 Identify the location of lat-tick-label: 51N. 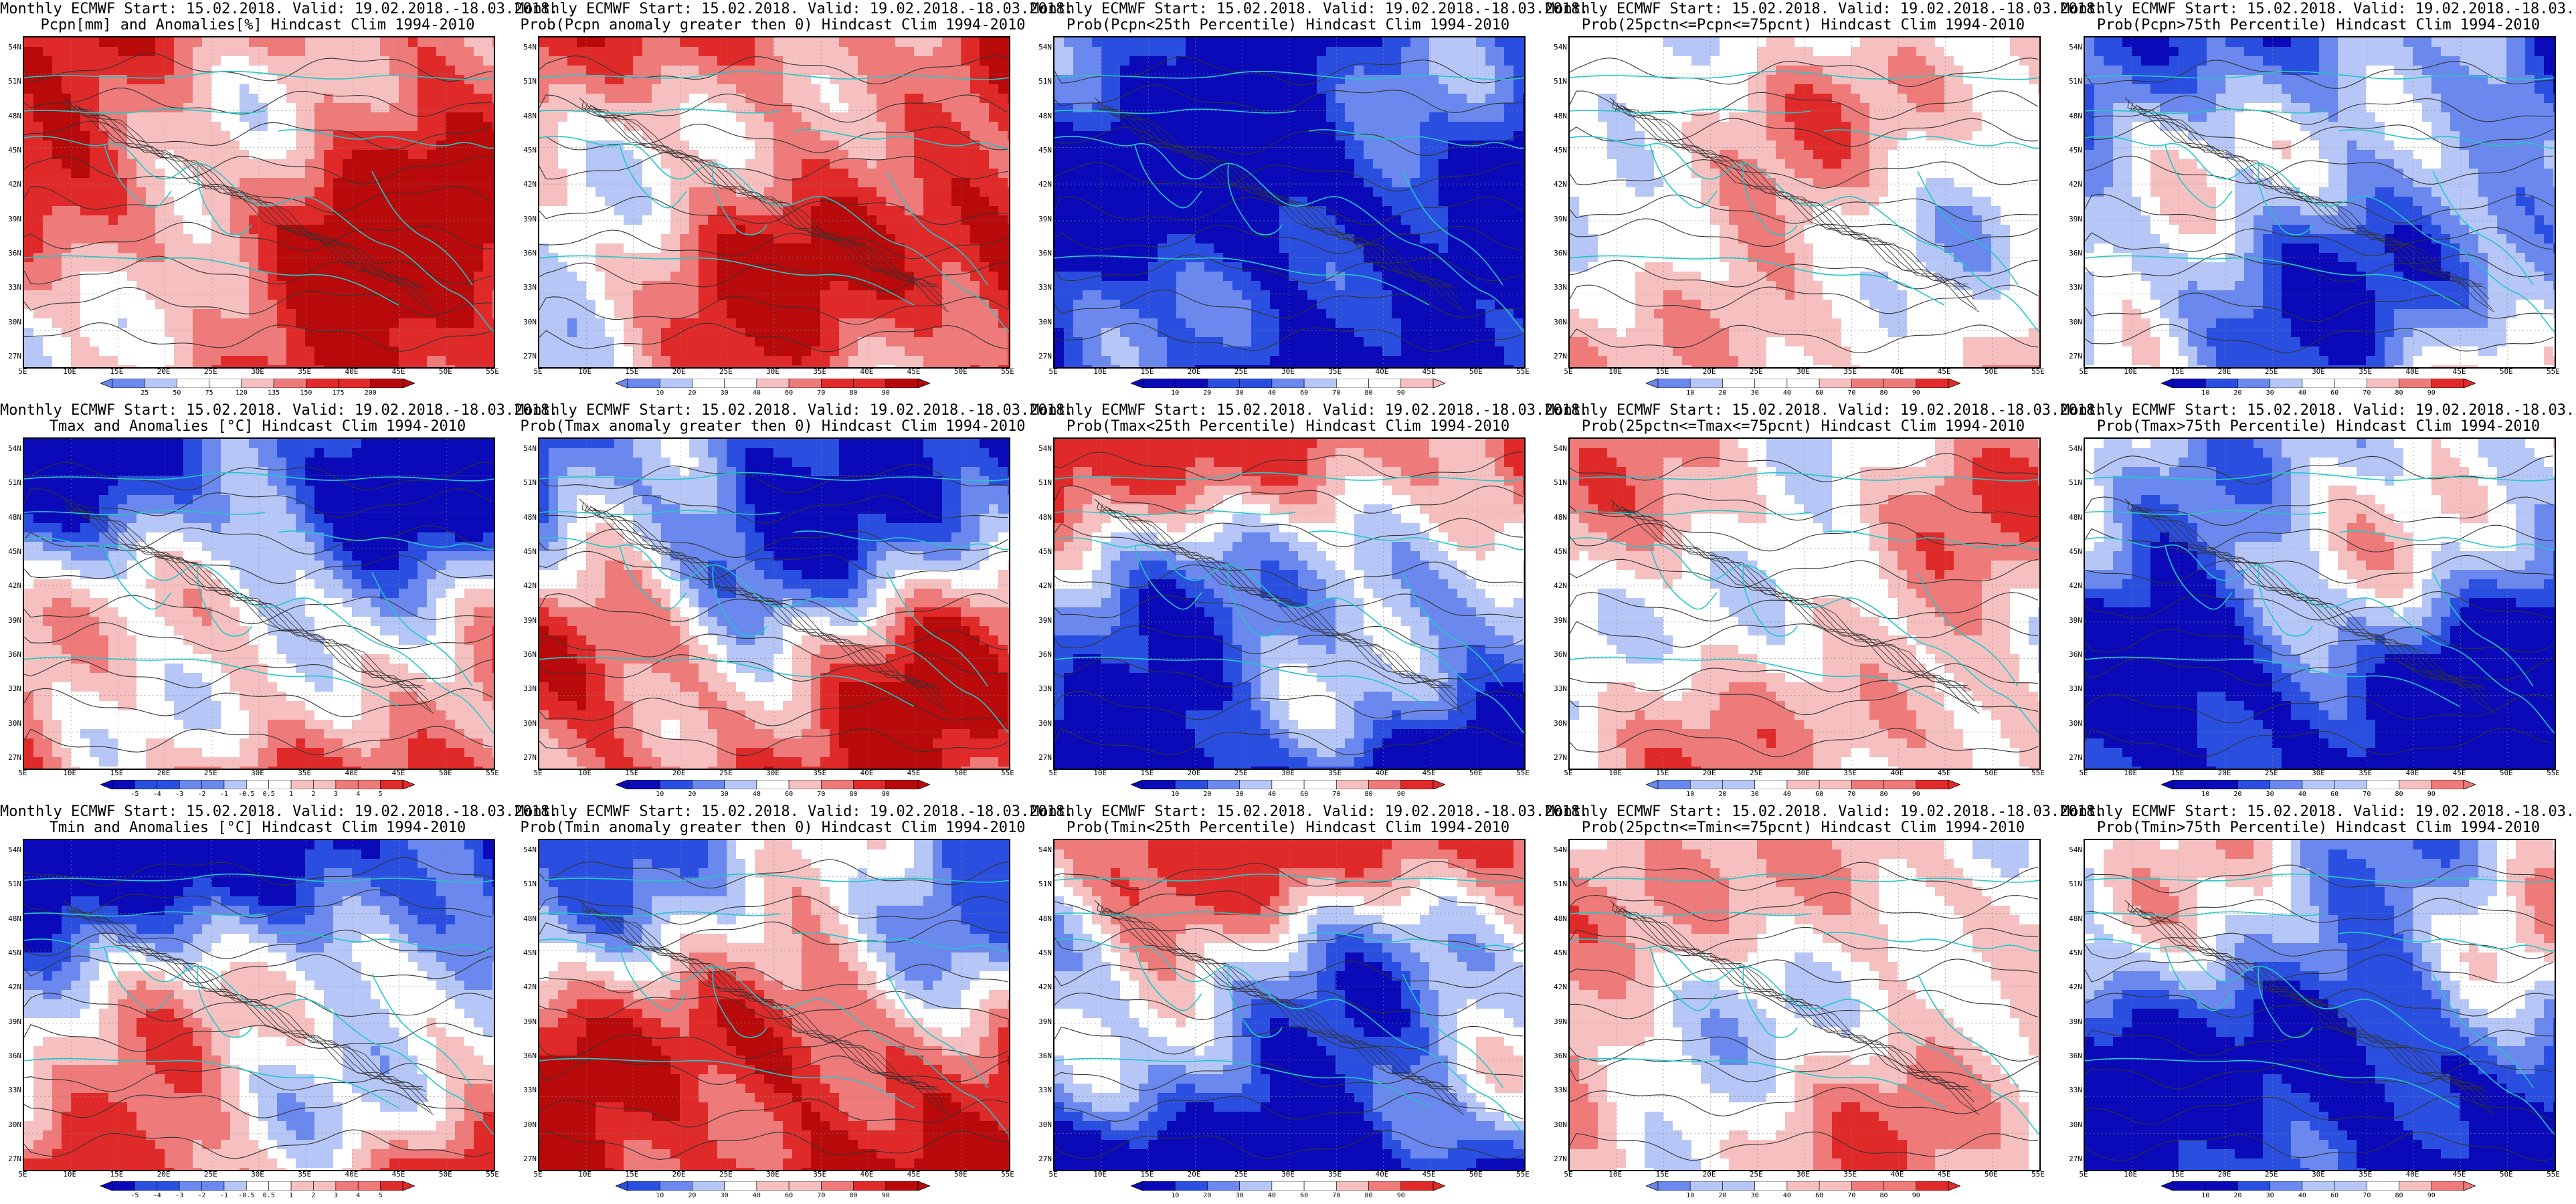
(527, 884).